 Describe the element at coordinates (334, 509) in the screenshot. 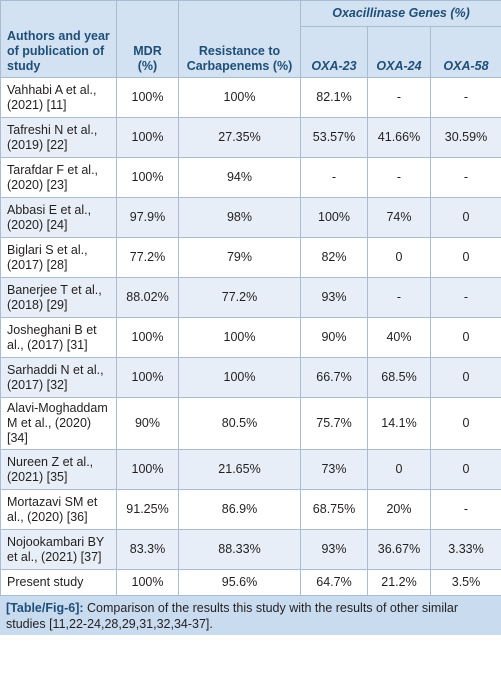

I see `table-cell: 68.75%` at that location.